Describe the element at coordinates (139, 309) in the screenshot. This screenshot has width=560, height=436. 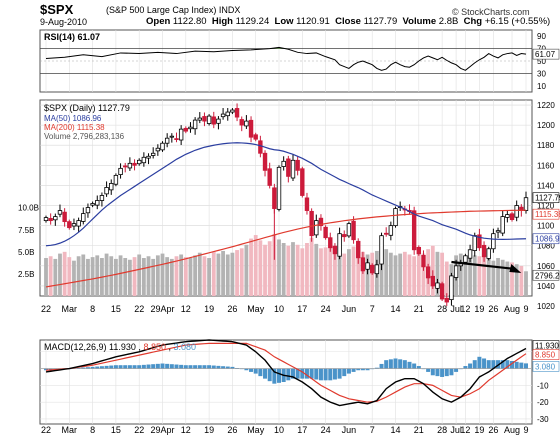
I see `date-tick-label: 22` at that location.